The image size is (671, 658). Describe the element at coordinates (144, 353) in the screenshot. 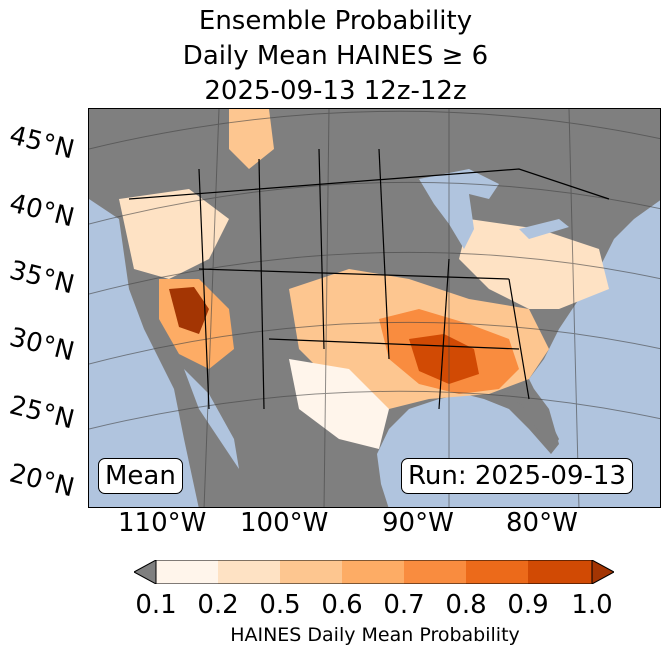

I see `pacific-cut` at that location.